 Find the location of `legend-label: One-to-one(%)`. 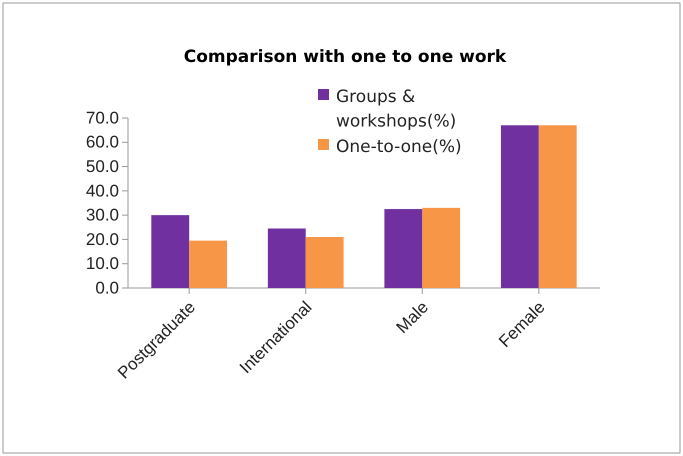

legend-label: One-to-one(%) is located at coordinates (399, 146).